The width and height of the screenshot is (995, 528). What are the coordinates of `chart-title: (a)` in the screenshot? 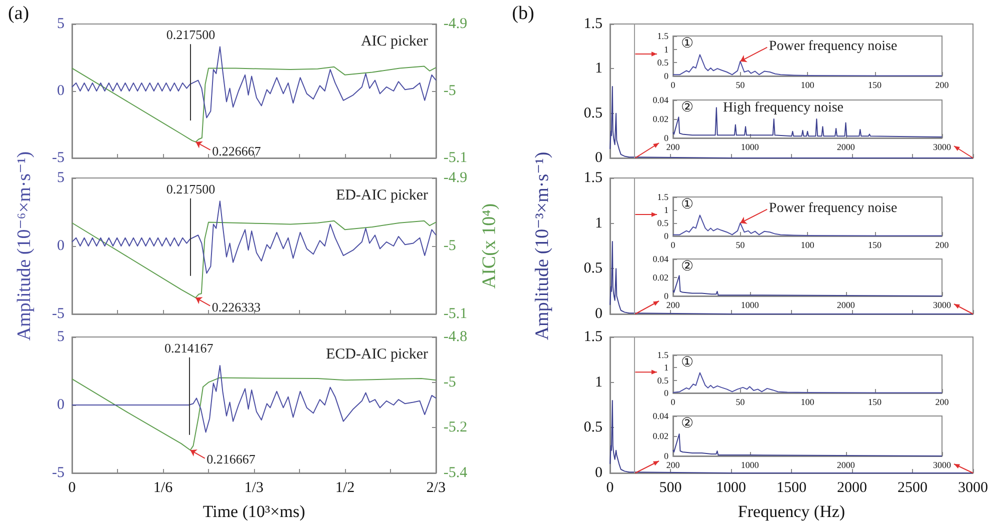 It's located at (19, 13).